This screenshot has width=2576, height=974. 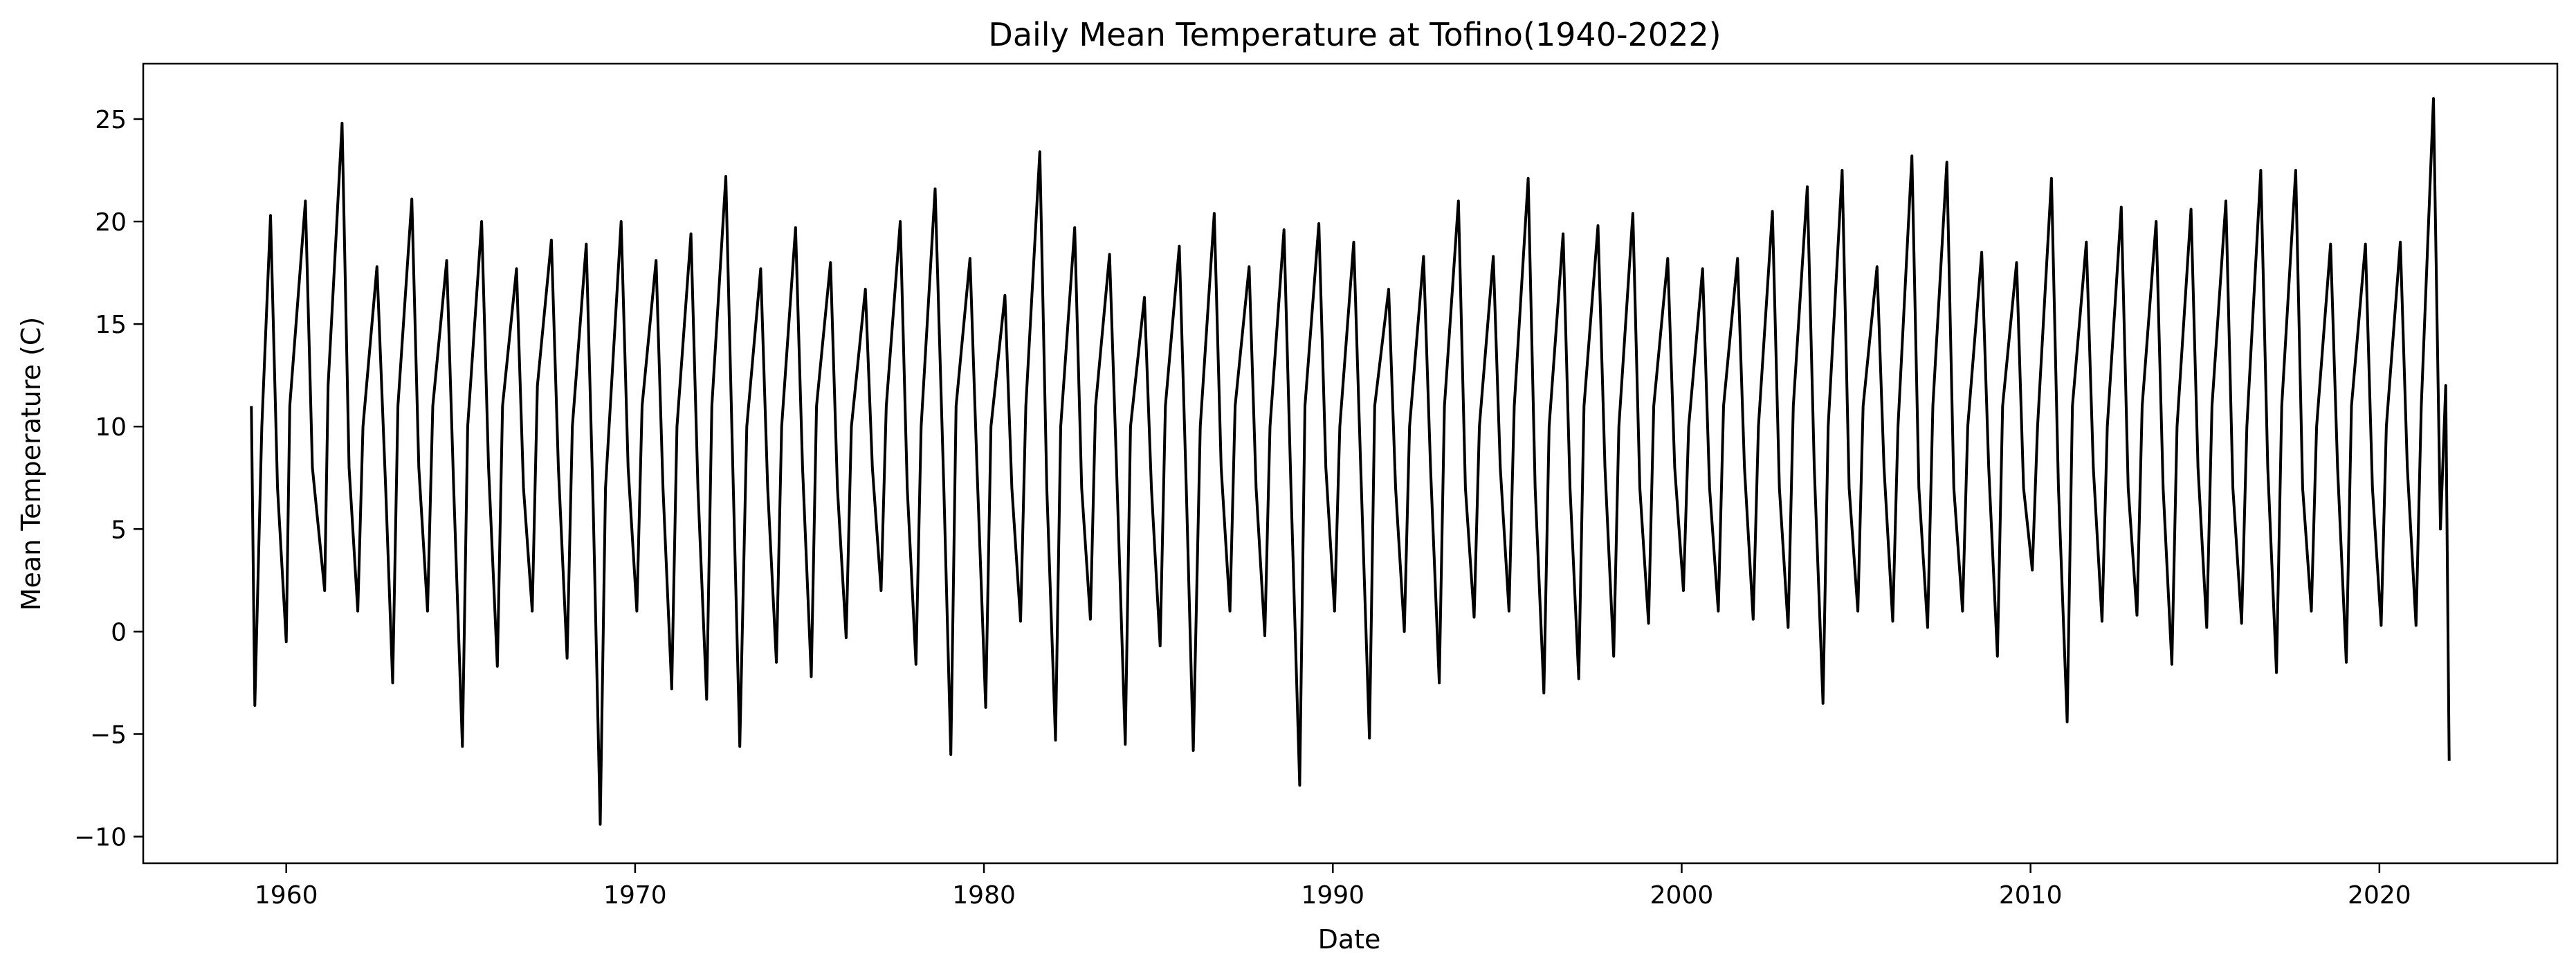 What do you see at coordinates (1682, 895) in the screenshot?
I see `x-tick-label: 2000` at bounding box center [1682, 895].